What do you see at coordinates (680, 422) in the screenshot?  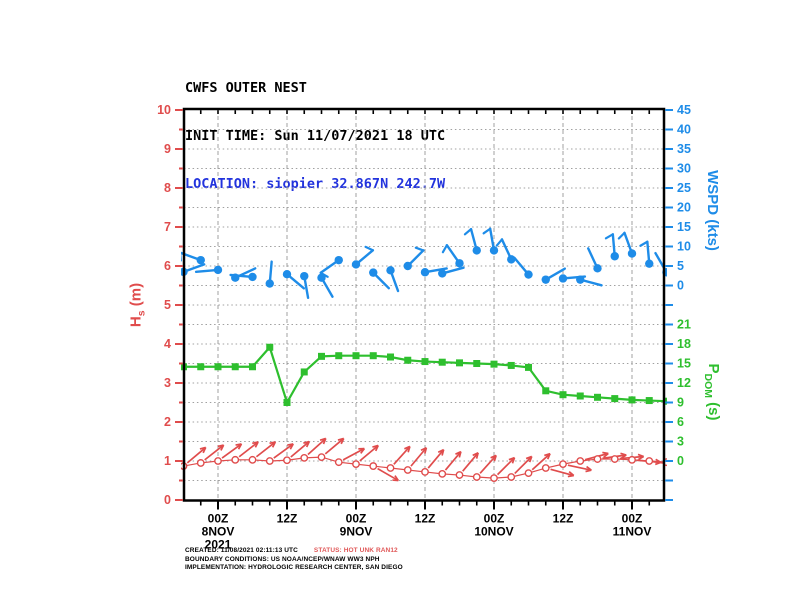 I see `svg-text: 6` at bounding box center [680, 422].